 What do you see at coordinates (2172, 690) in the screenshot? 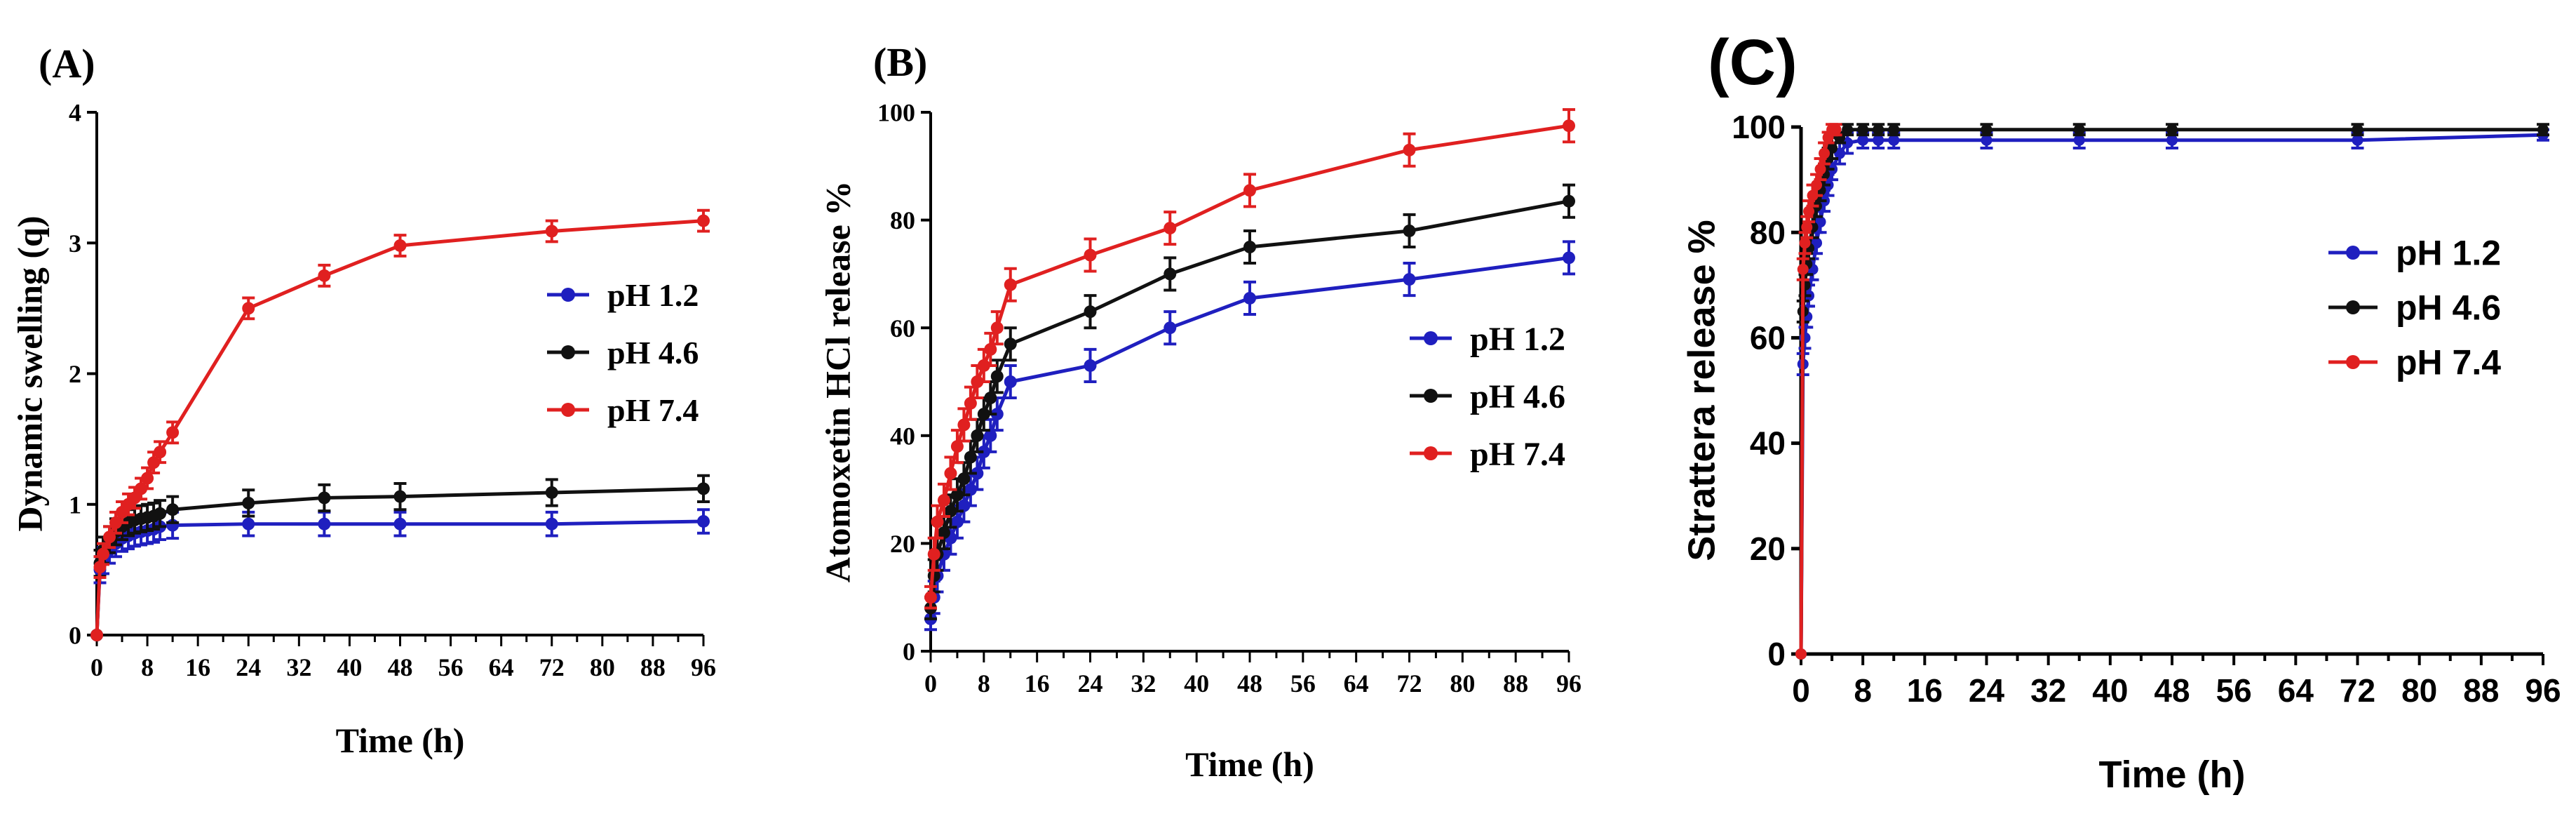
I see `x-tick-label: 48` at bounding box center [2172, 690].